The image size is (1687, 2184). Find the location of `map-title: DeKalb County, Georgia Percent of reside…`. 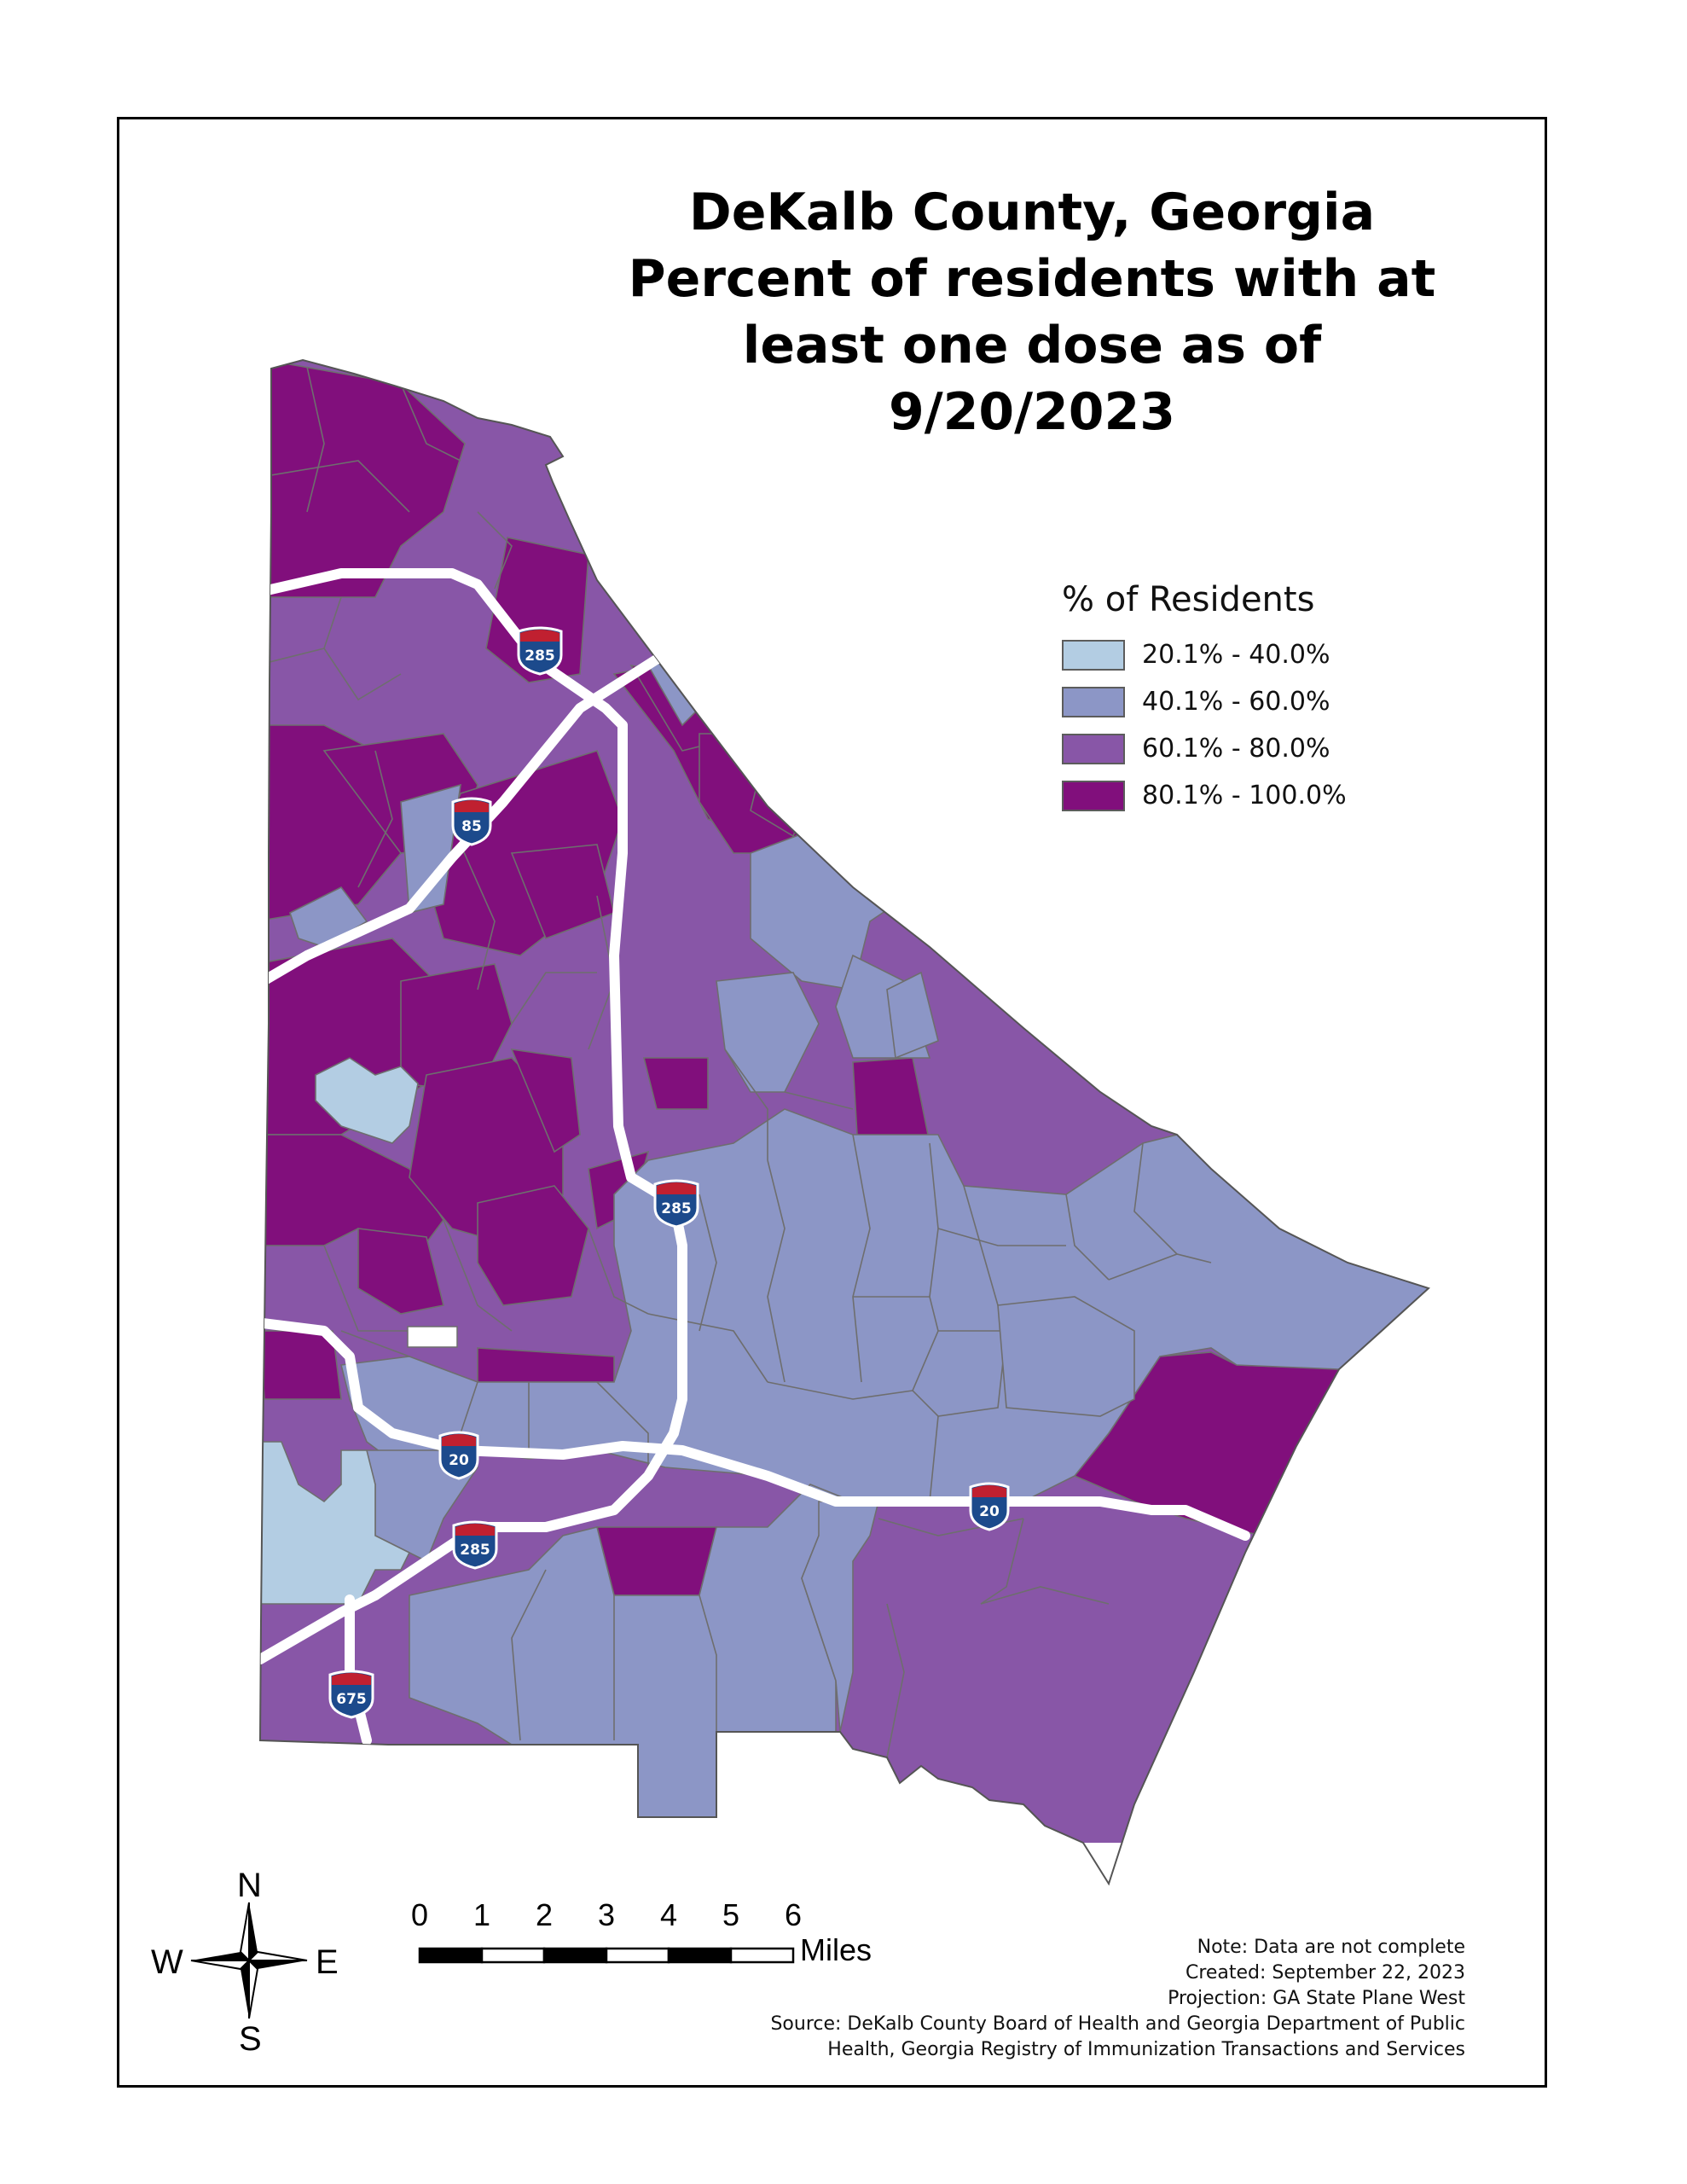

map-title: DeKalb County, Georgia Percent of reside… is located at coordinates (1032, 312).